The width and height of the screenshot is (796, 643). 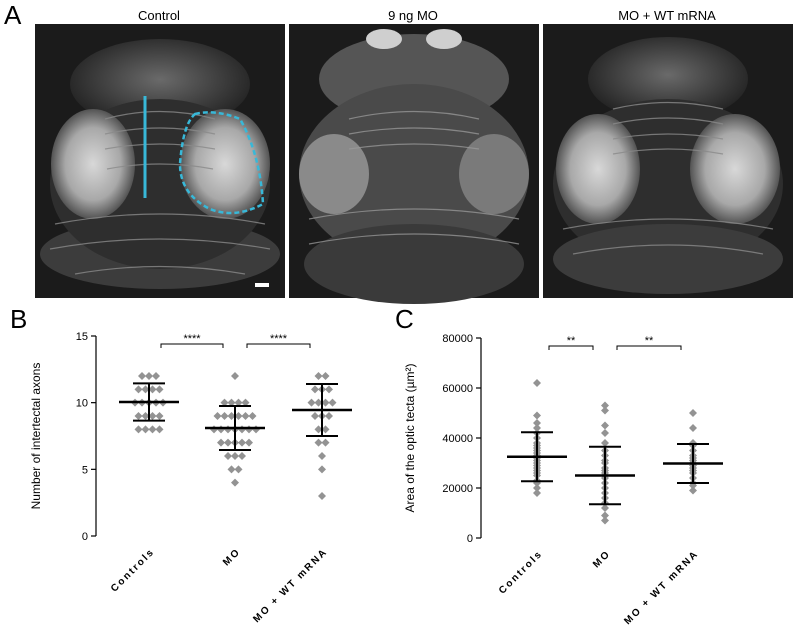 What do you see at coordinates (82, 337) in the screenshot?
I see `y-tick-label: 15` at bounding box center [82, 337].